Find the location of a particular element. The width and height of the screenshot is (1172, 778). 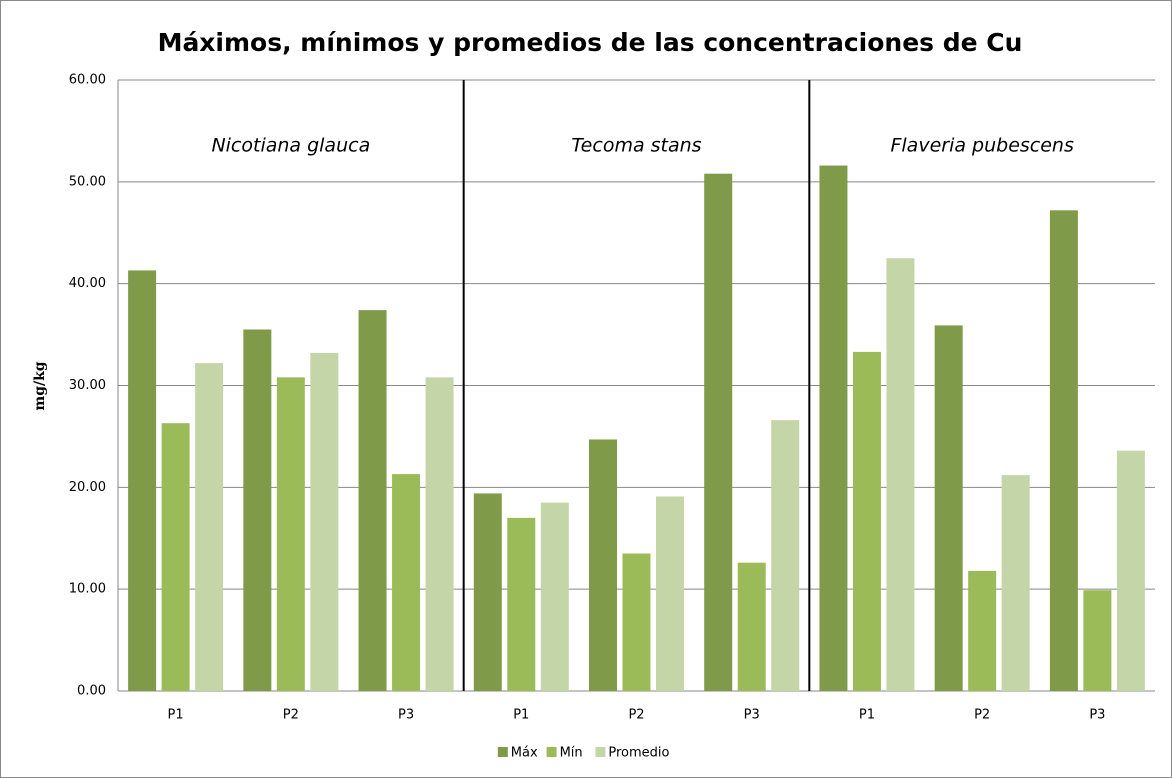

legend-label: Mín is located at coordinates (571, 753).